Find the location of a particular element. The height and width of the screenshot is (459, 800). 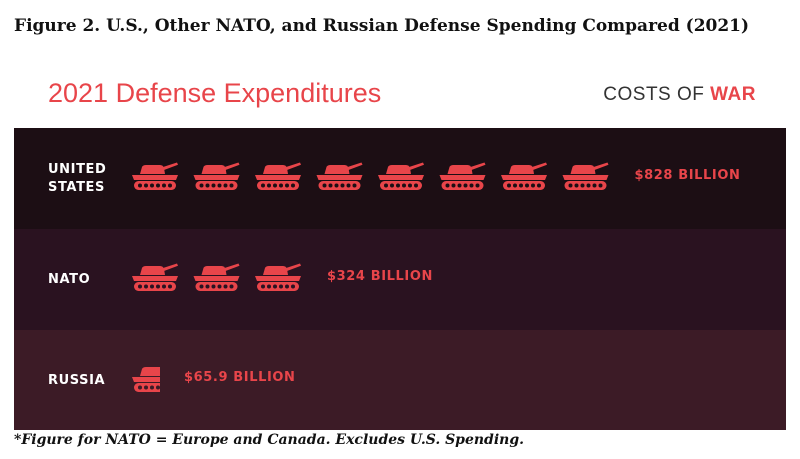

row-label-united-states: UNITED STATES is located at coordinates (77, 179).